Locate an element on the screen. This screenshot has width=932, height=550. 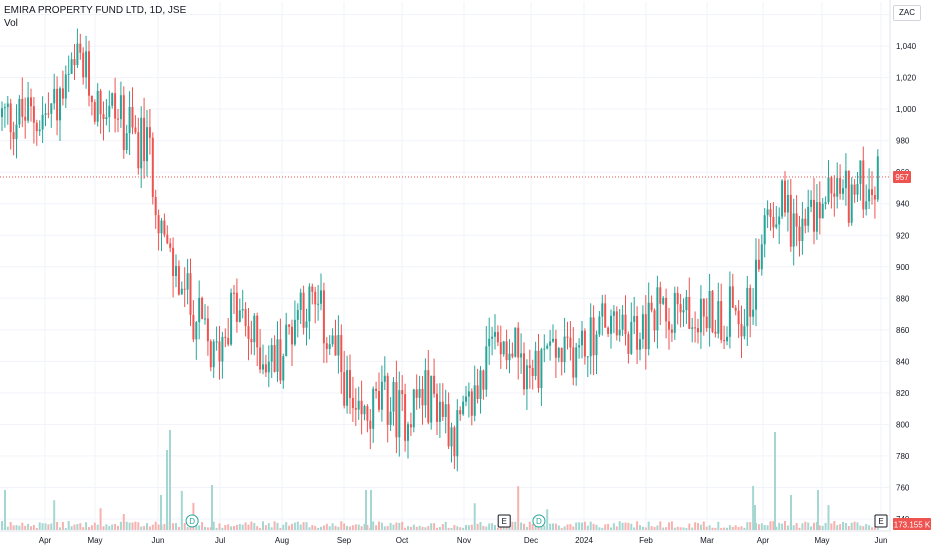
currency-selector: ZAC is located at coordinates (907, 13).